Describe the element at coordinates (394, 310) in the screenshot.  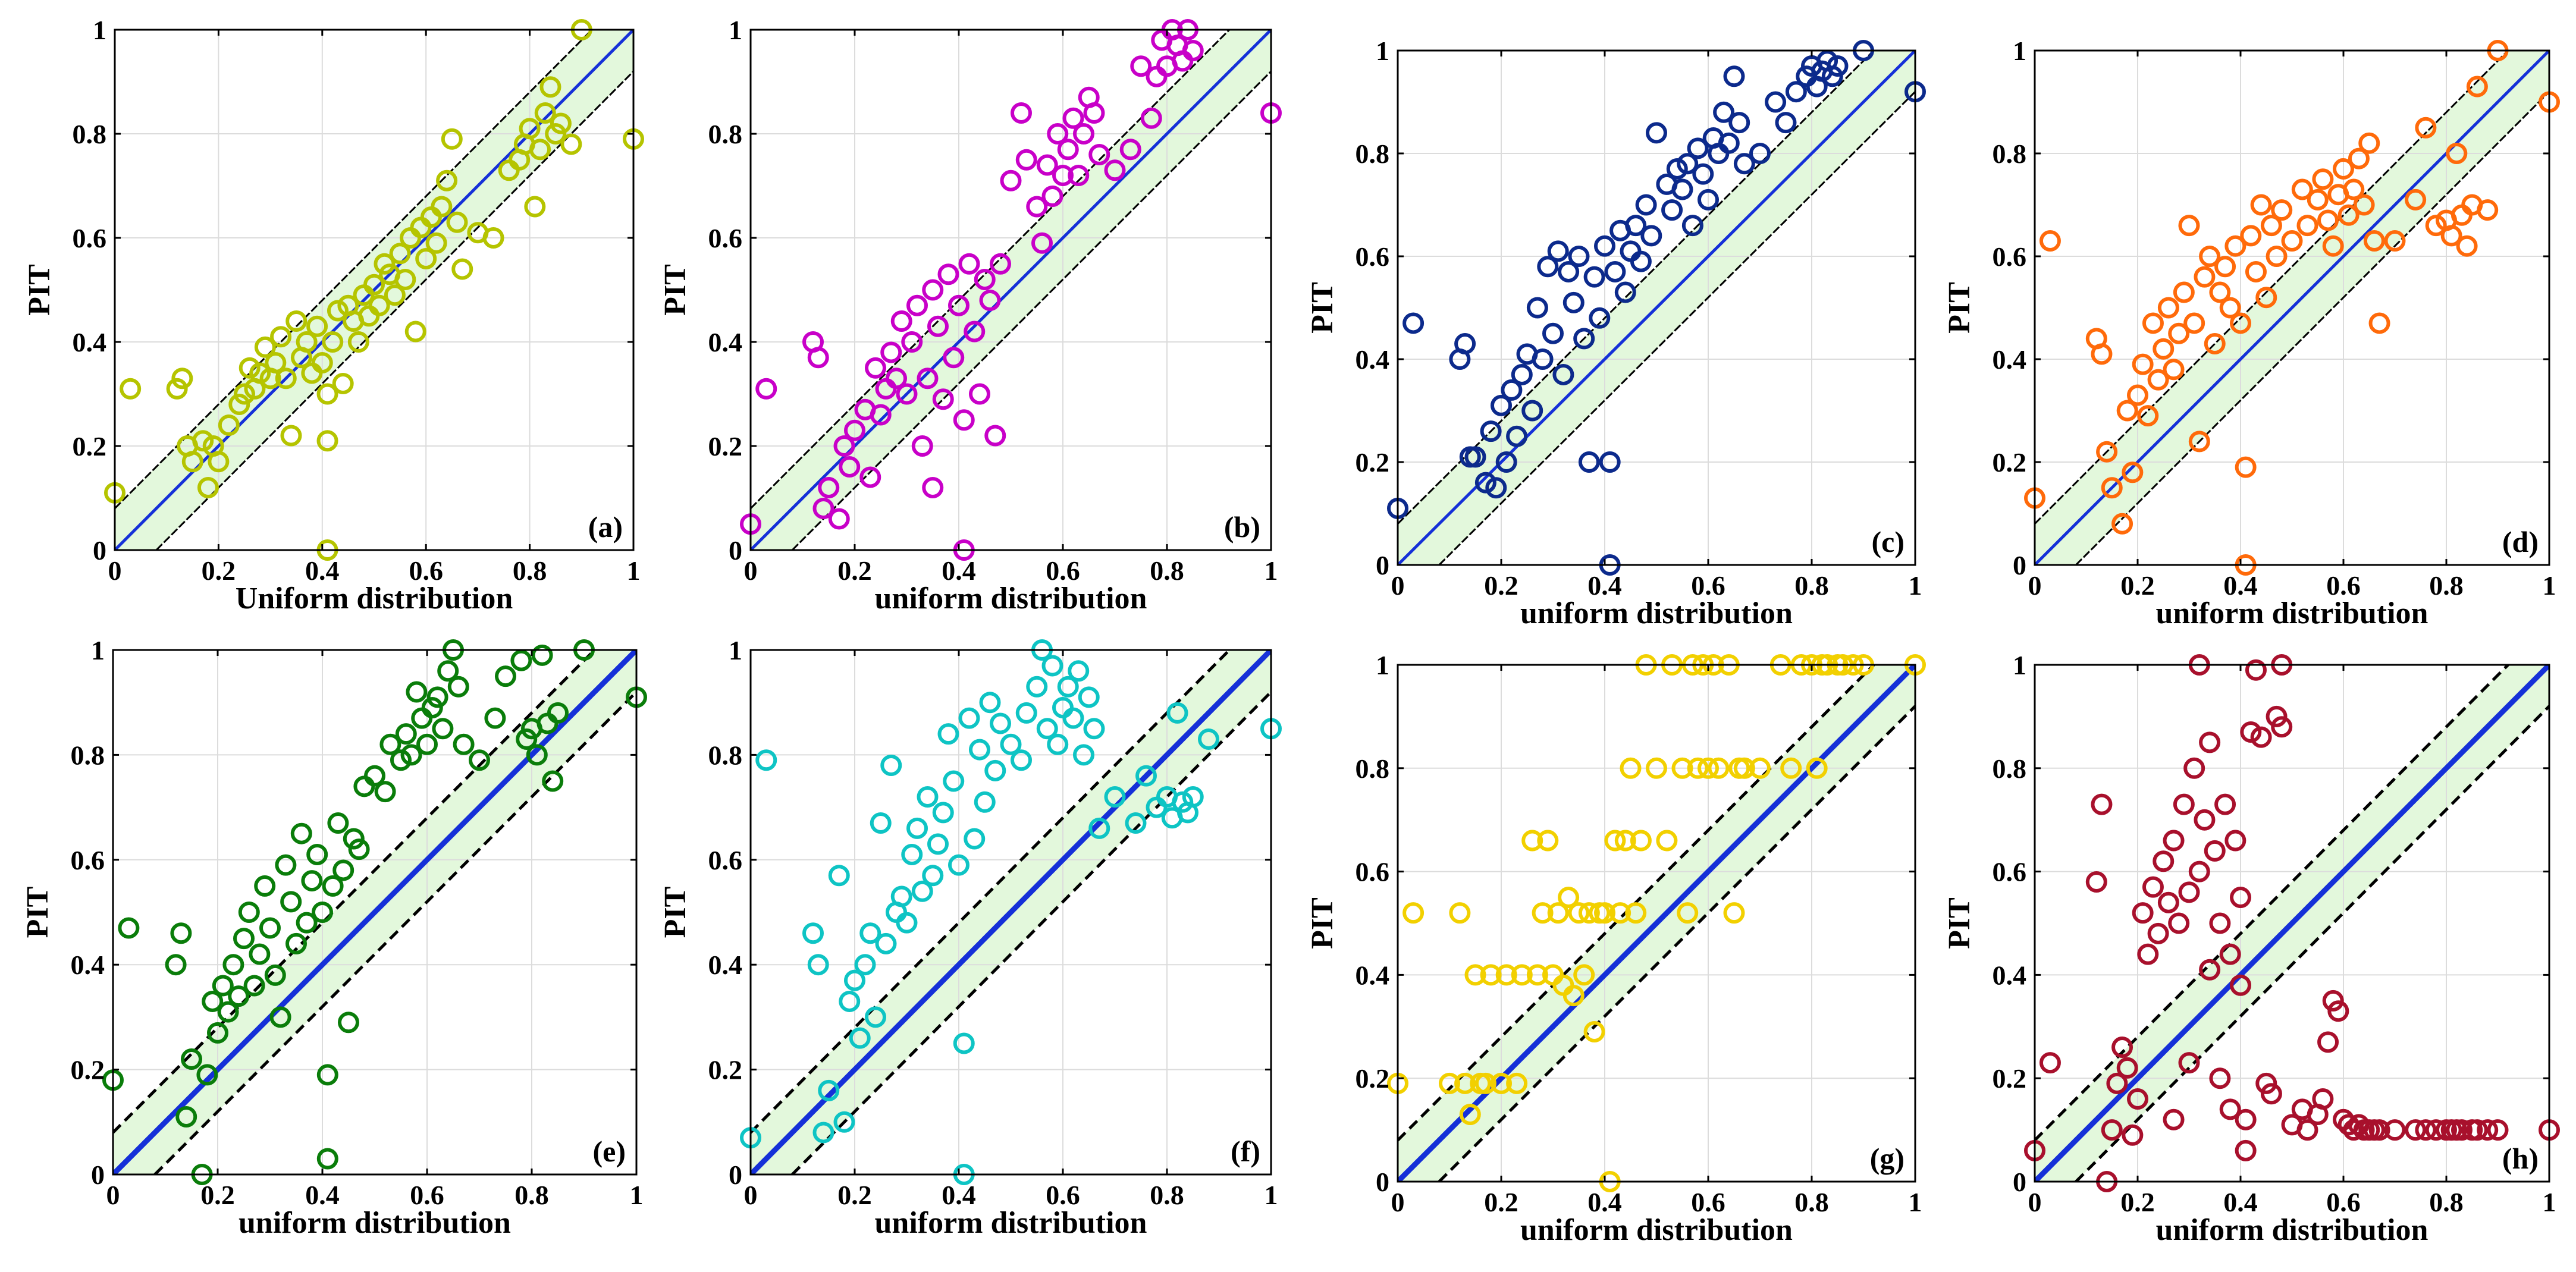
I see `lower-band-line` at that location.